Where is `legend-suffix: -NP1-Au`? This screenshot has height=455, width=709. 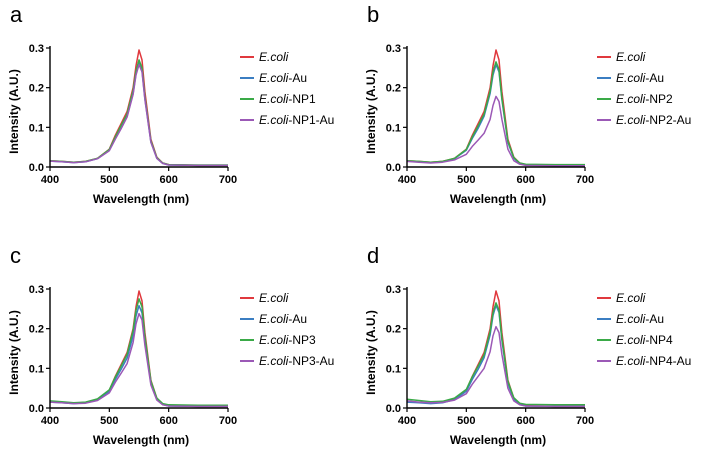 legend-suffix: -NP1-Au is located at coordinates (311, 120).